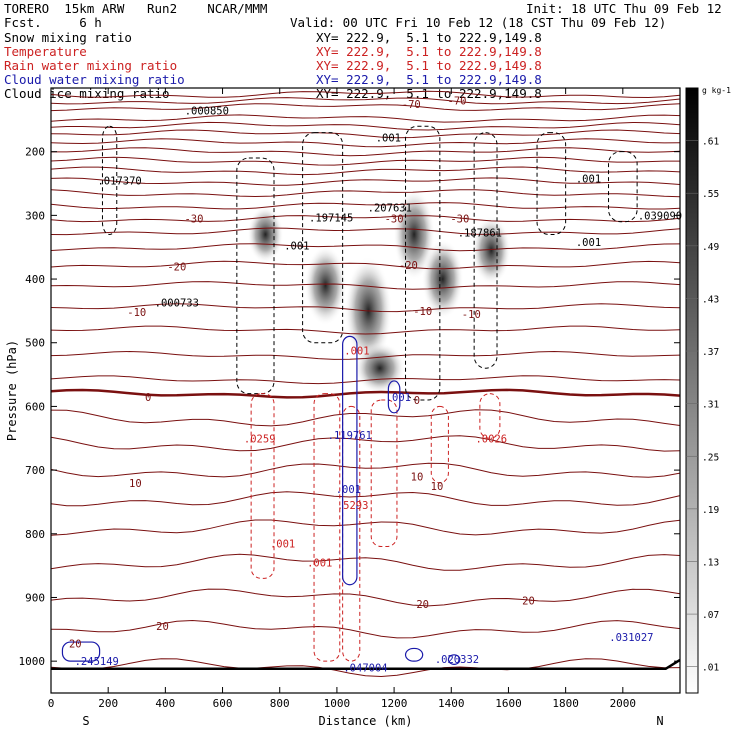 The image size is (740, 740). Describe the element at coordinates (710, 405) in the screenshot. I see `colorbar-tick-label: .31` at that location.